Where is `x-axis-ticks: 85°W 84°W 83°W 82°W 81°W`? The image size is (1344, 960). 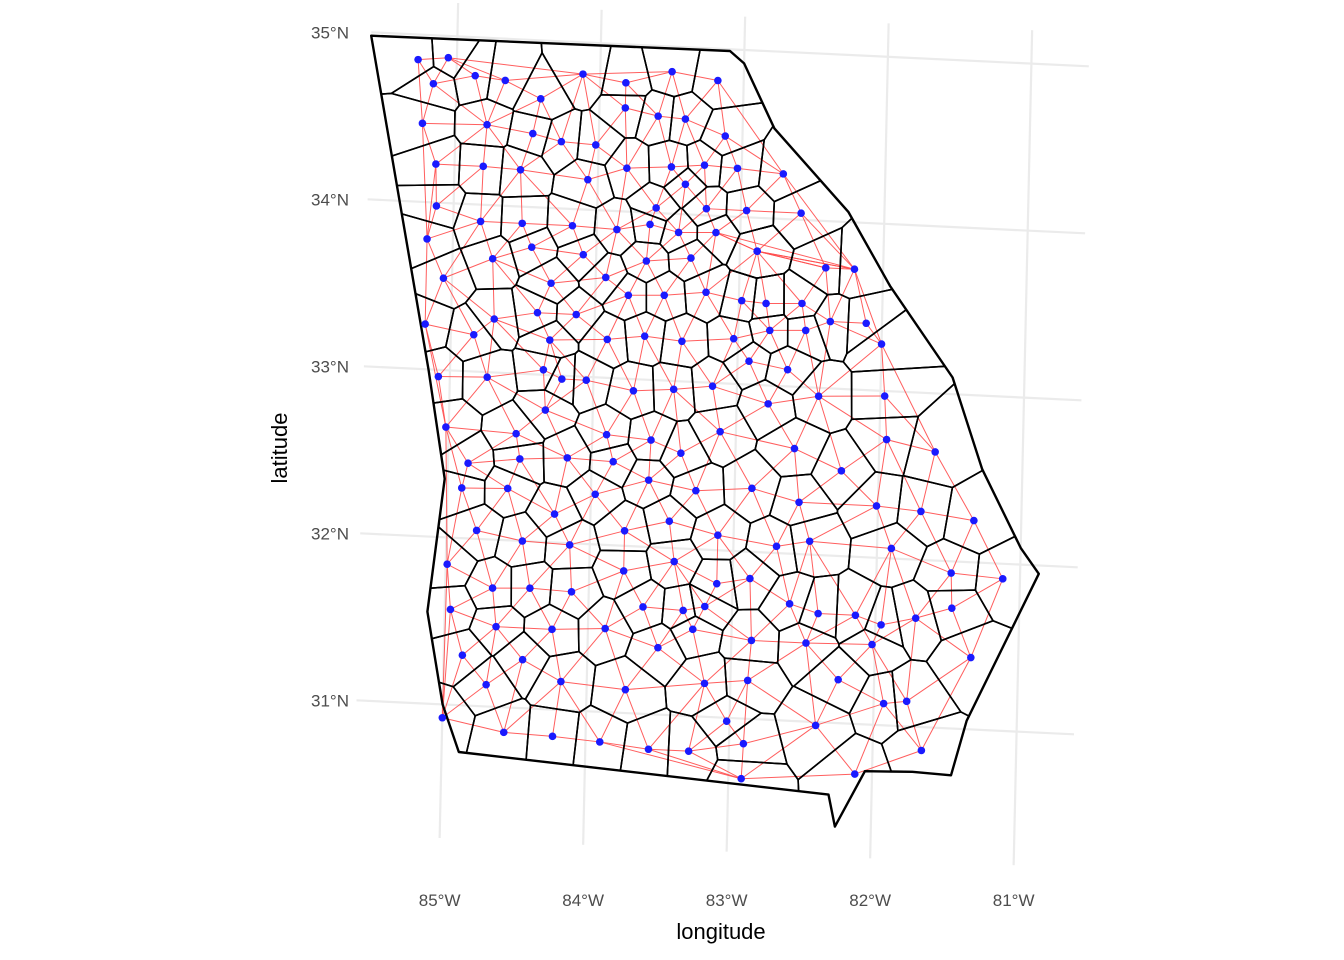
x-axis-ticks: 85°W 84°W 83°W 82°W 81°W is located at coordinates (727, 900).